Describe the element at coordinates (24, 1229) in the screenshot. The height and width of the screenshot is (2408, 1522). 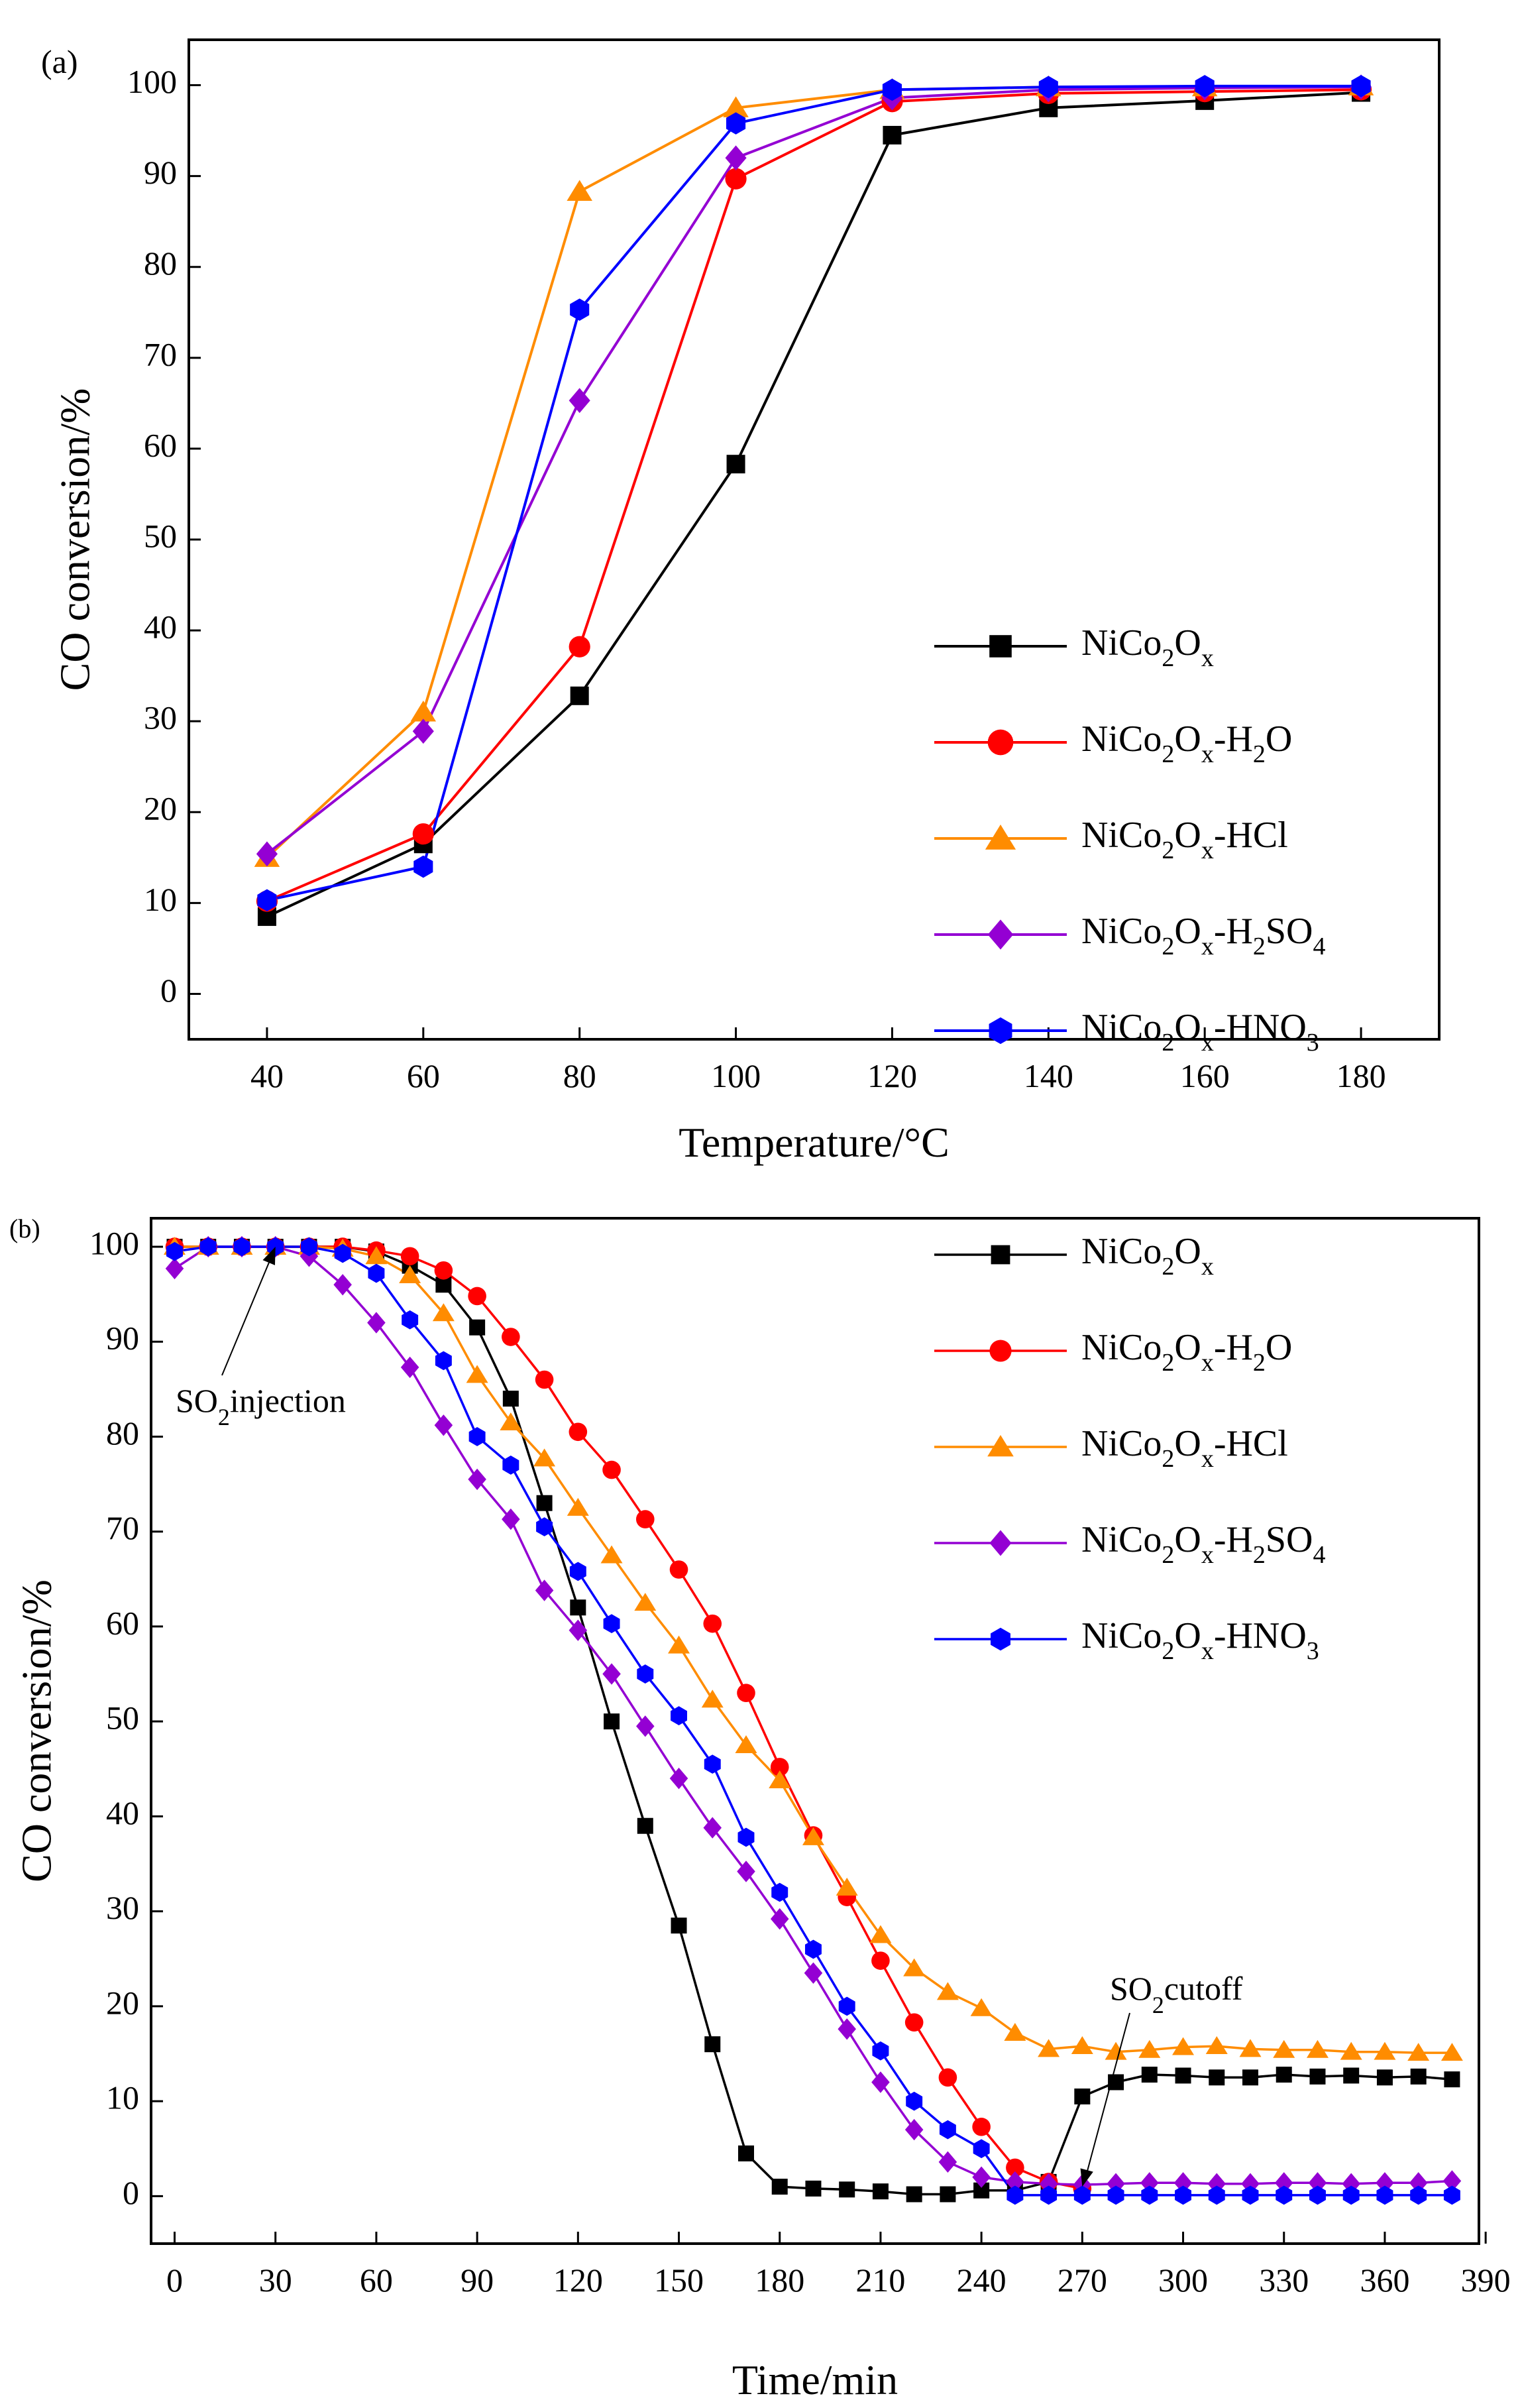
I see `panel-b-tag: (b)` at that location.